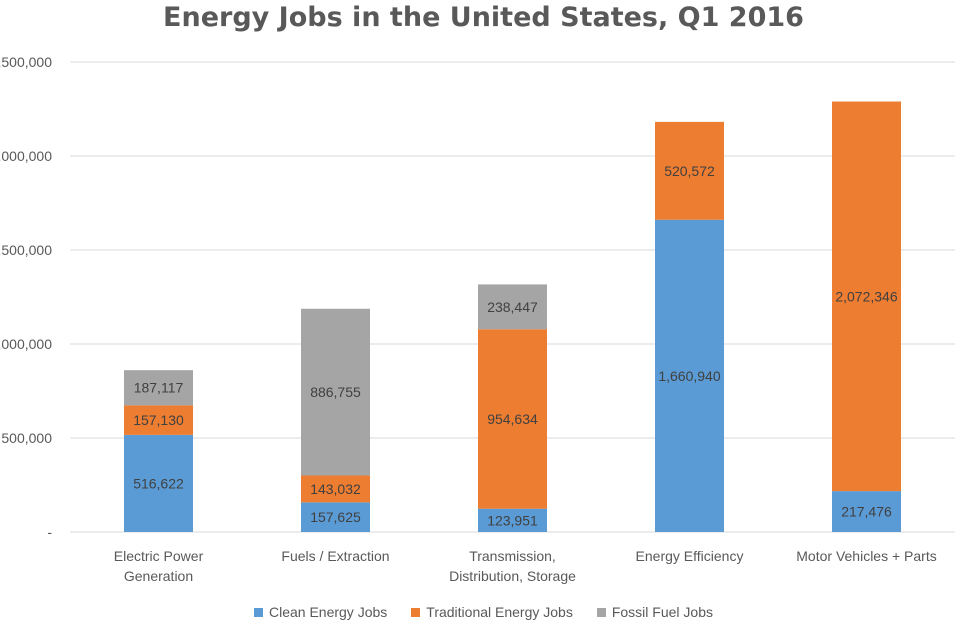  Describe the element at coordinates (662, 612) in the screenshot. I see `legend-label: Fossil Fuel Jobs` at that location.